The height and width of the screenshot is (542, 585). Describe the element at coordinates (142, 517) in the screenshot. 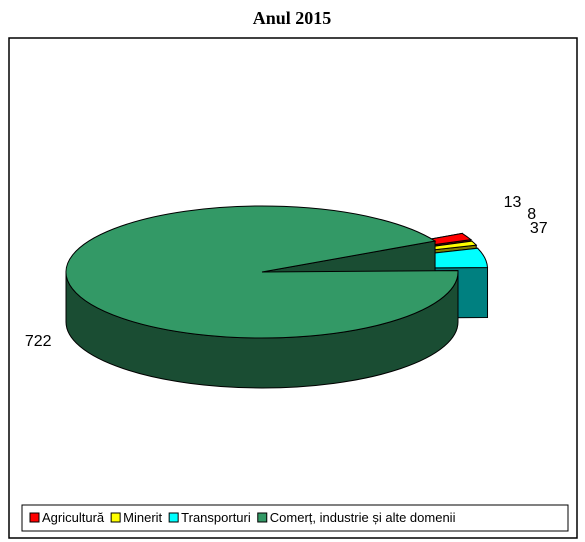

I see `legend-label: Minerit` at that location.